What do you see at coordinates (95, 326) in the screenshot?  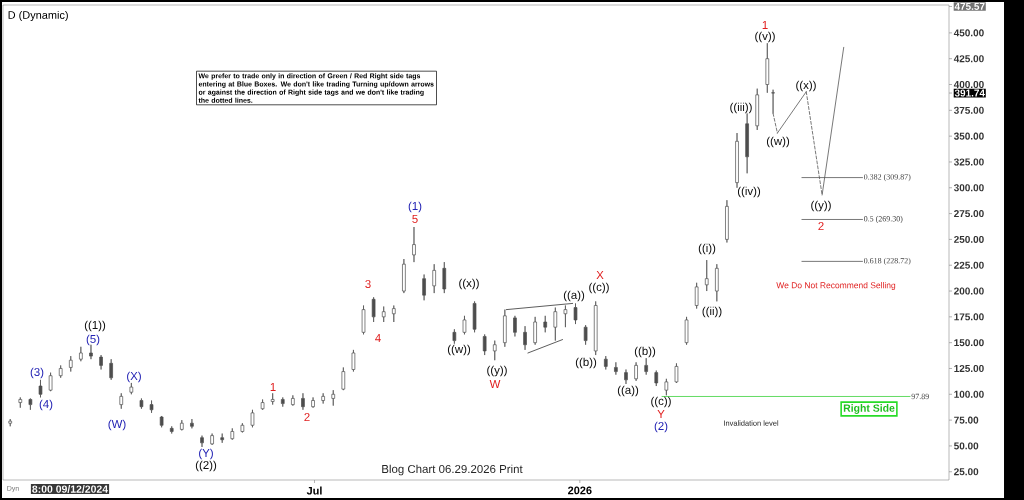 I see `annotation: ((1))` at bounding box center [95, 326].